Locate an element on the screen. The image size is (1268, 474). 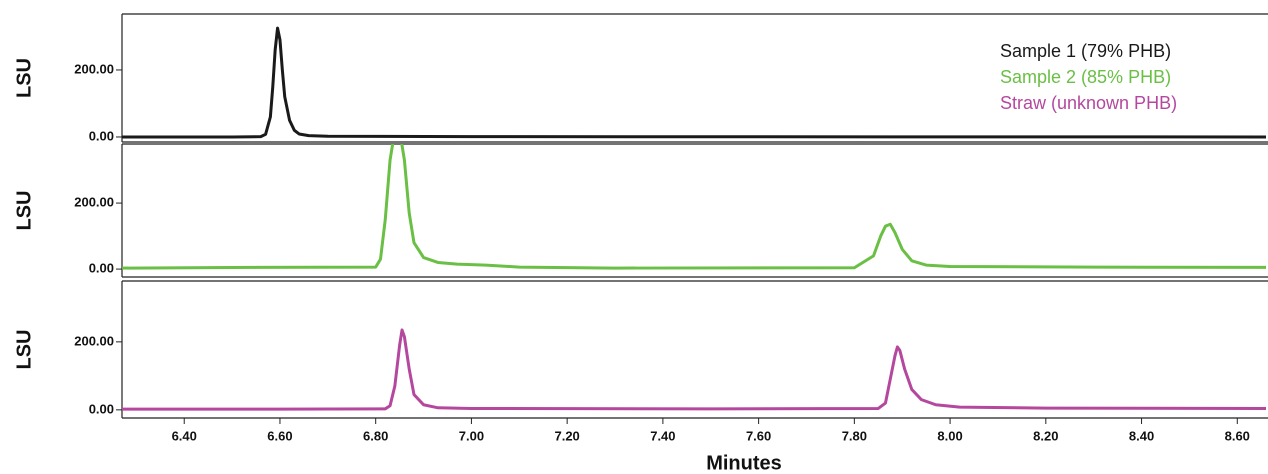
legend-entry: Straw (unknown PHB) is located at coordinates (1088, 103).